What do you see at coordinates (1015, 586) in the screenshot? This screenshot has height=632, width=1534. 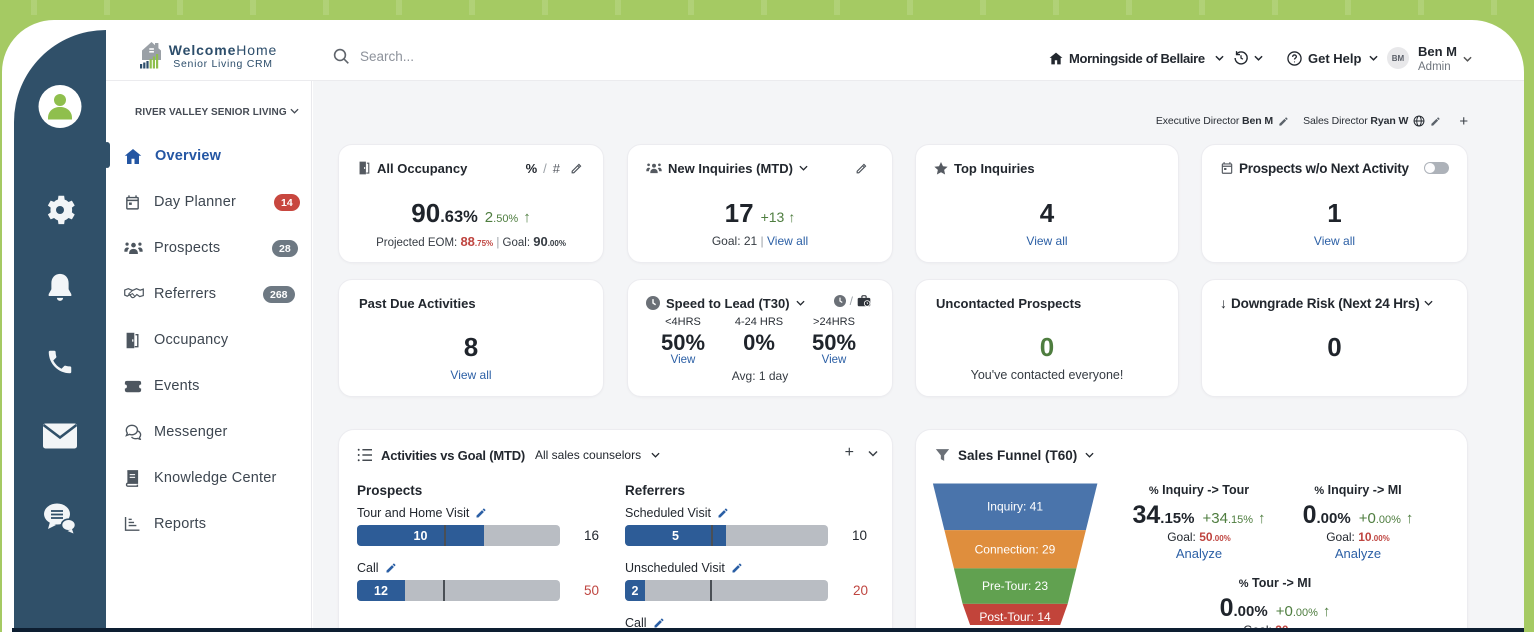 I see `svg-text: Pre-Tour: 23` at bounding box center [1015, 586].